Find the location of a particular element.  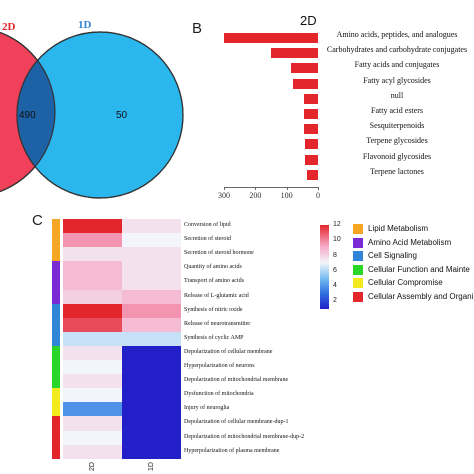

colorbar-tick-label: 4 is located at coordinates (335, 286).